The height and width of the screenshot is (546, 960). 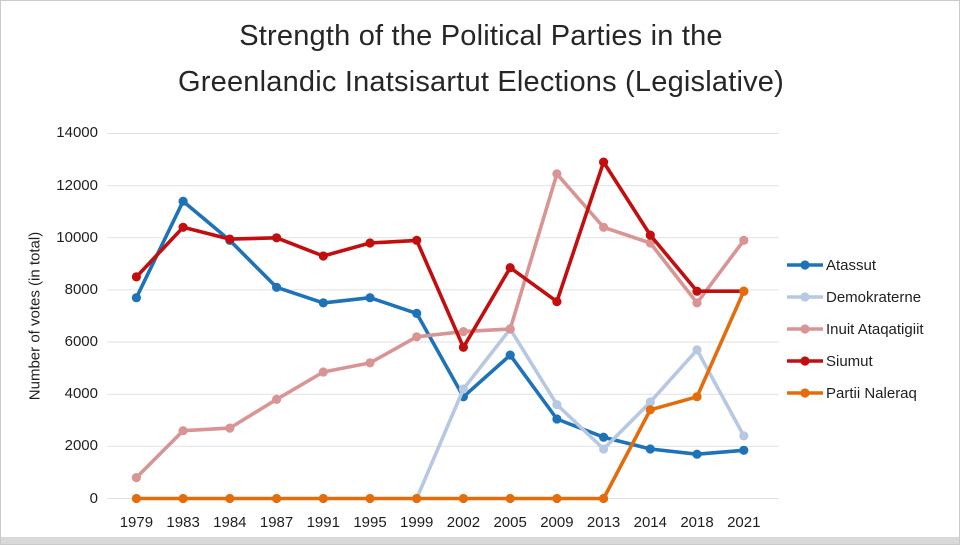 I want to click on legend-item-siumut: Siumut, so click(x=855, y=361).